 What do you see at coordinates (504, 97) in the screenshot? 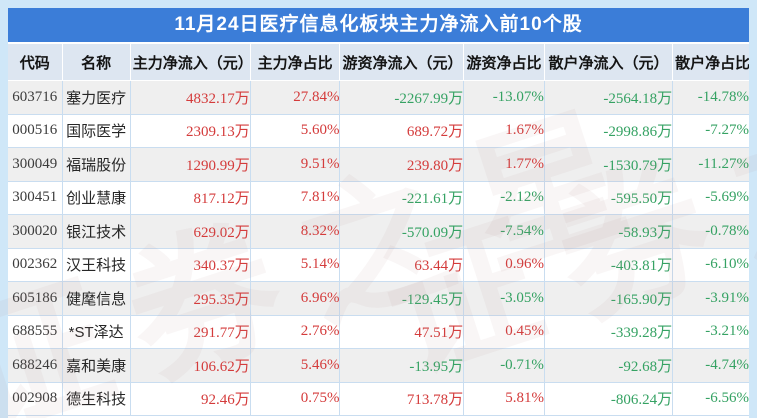
I see `hot-money-net-ratio: -13.07%` at bounding box center [504, 97].